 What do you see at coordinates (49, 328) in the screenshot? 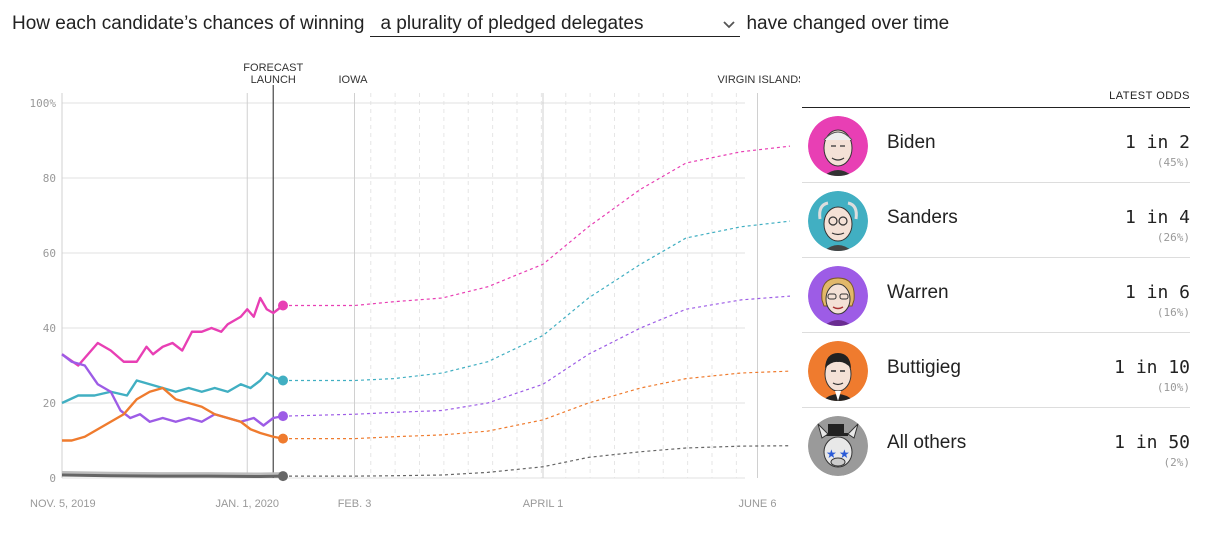
I see `y-tick-label: 40` at bounding box center [49, 328].